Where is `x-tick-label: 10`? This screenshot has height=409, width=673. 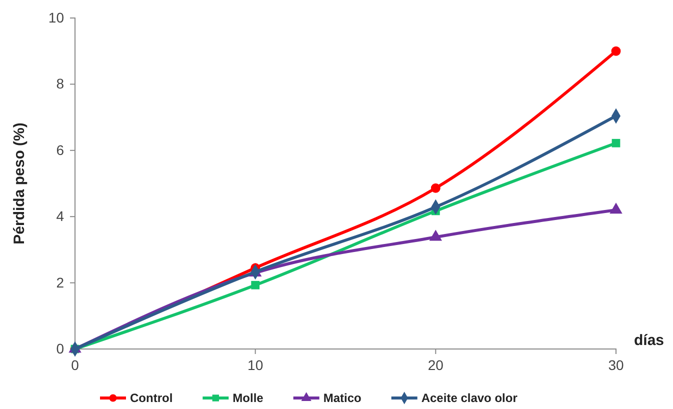 x-tick-label: 10 is located at coordinates (256, 364).